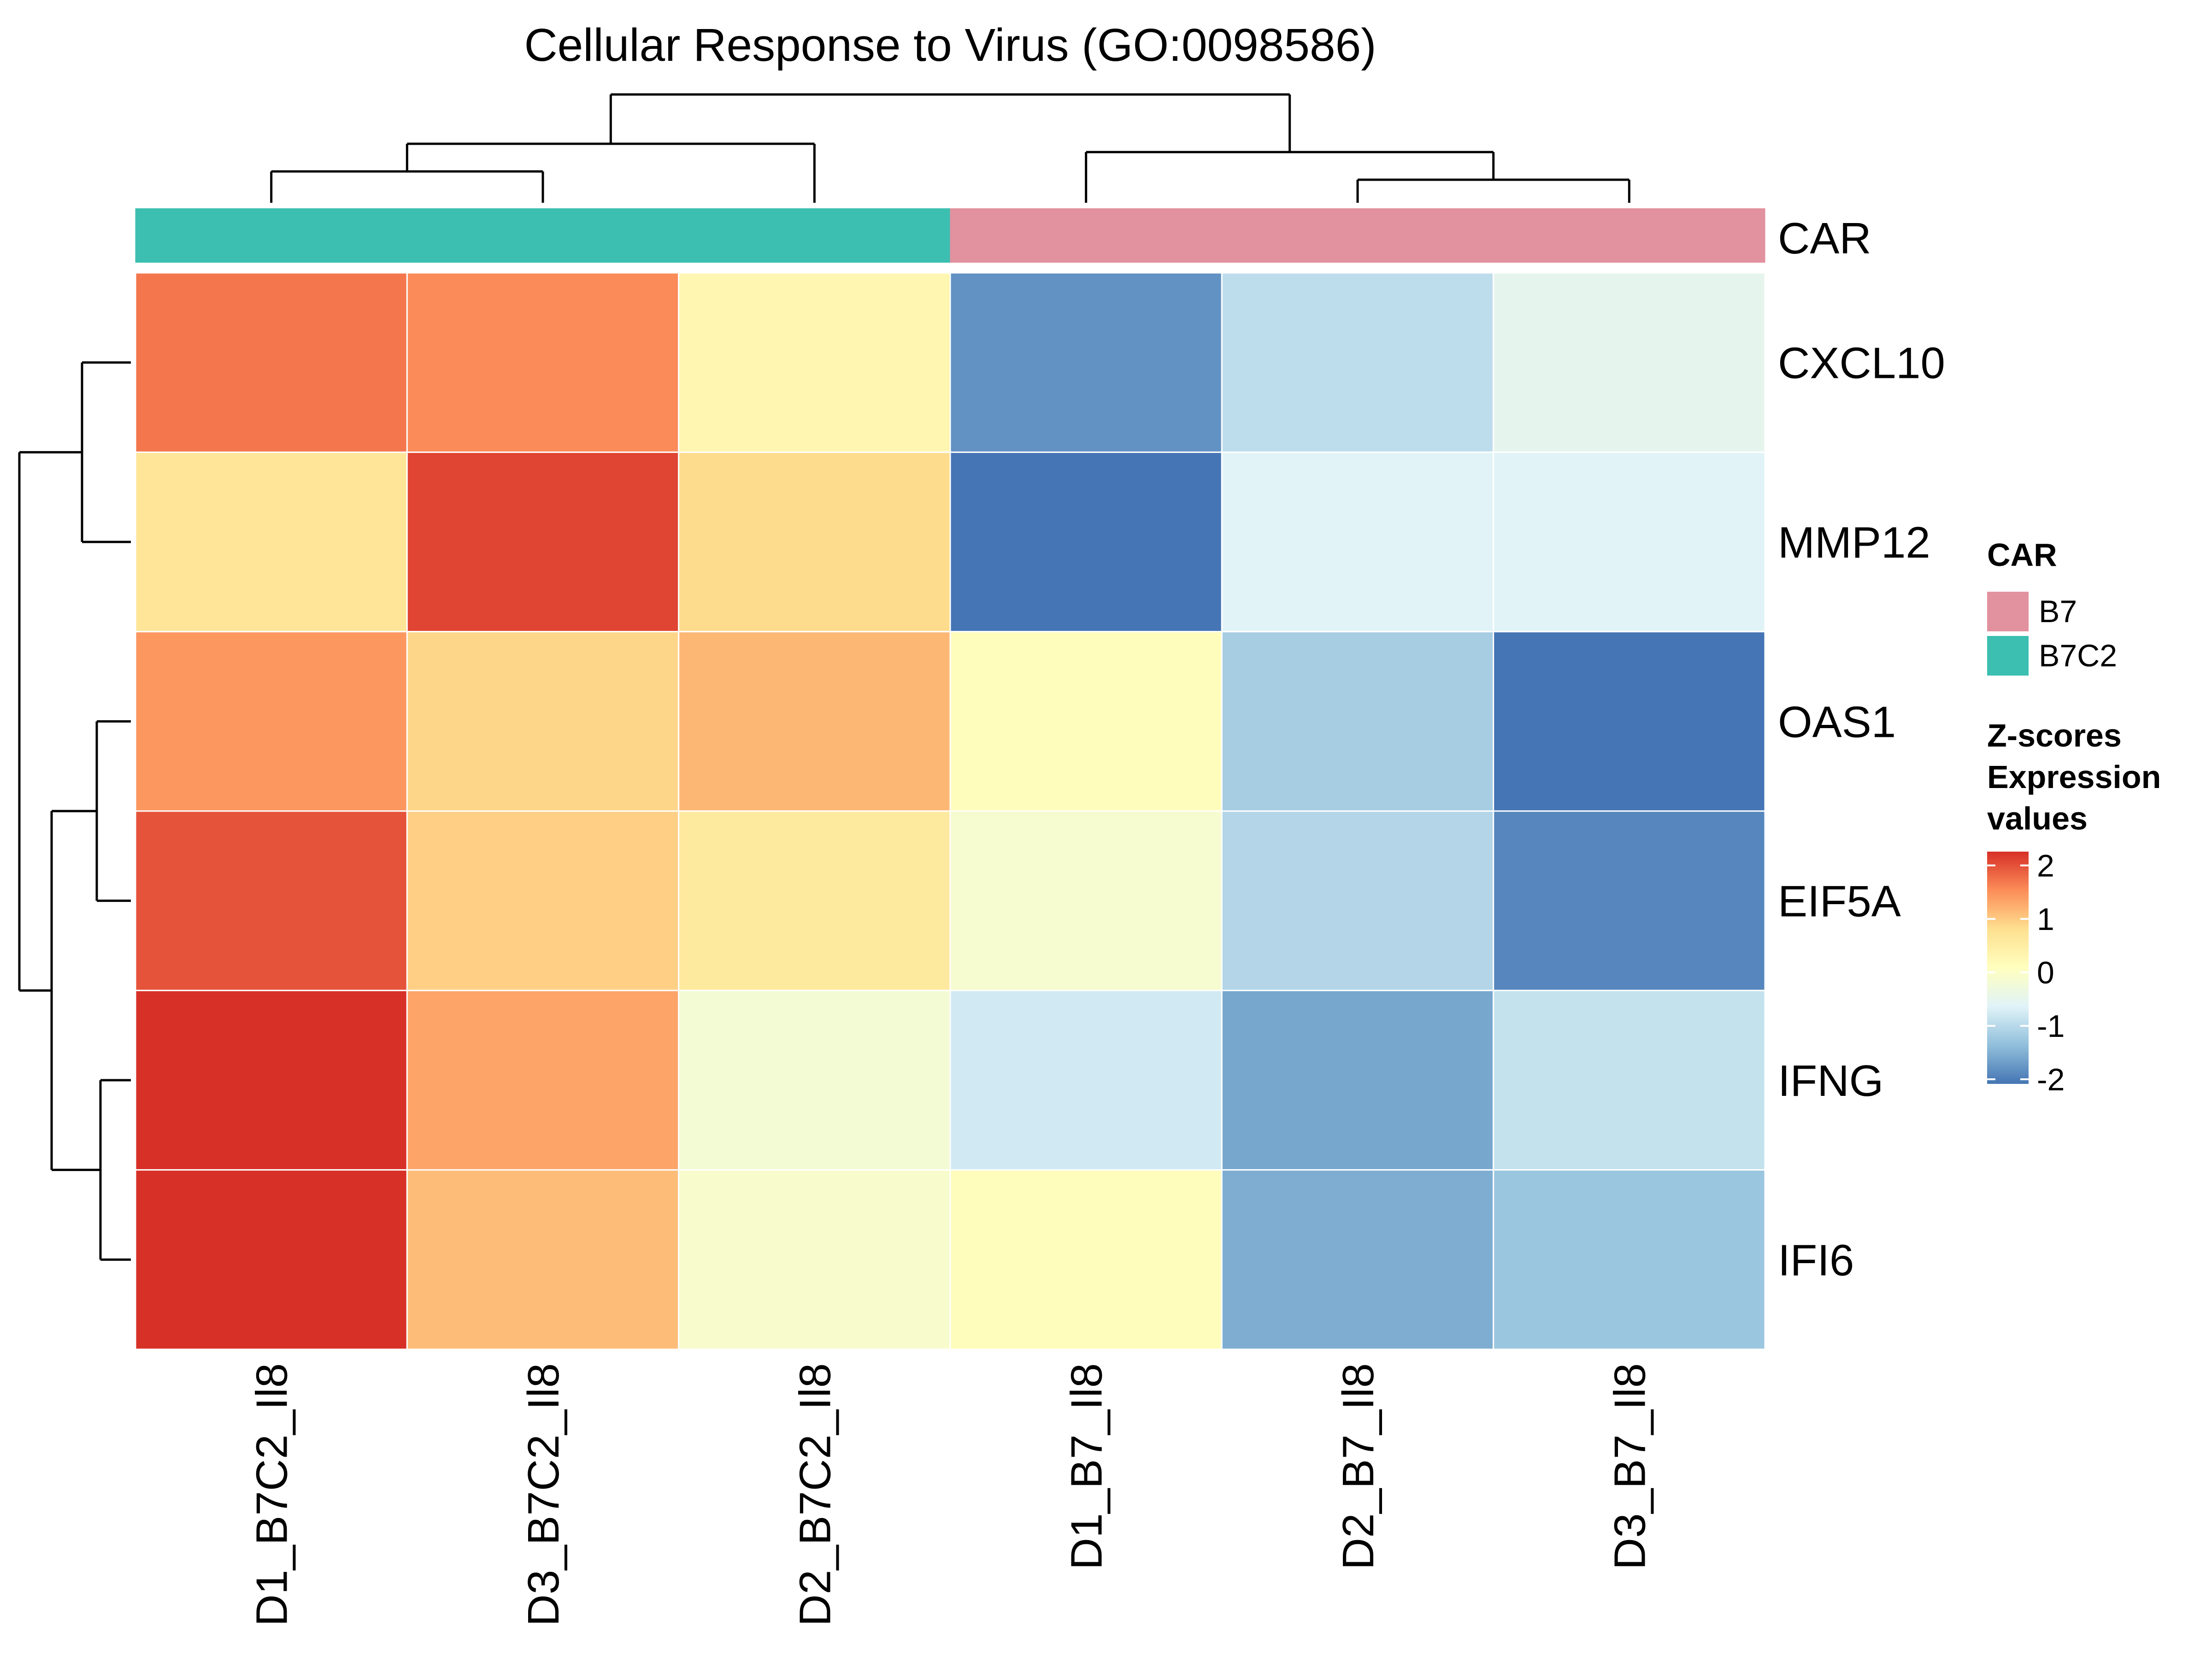  What do you see at coordinates (2052, 634) in the screenshot?
I see `car-legend-items: B7 B7C2` at bounding box center [2052, 634].